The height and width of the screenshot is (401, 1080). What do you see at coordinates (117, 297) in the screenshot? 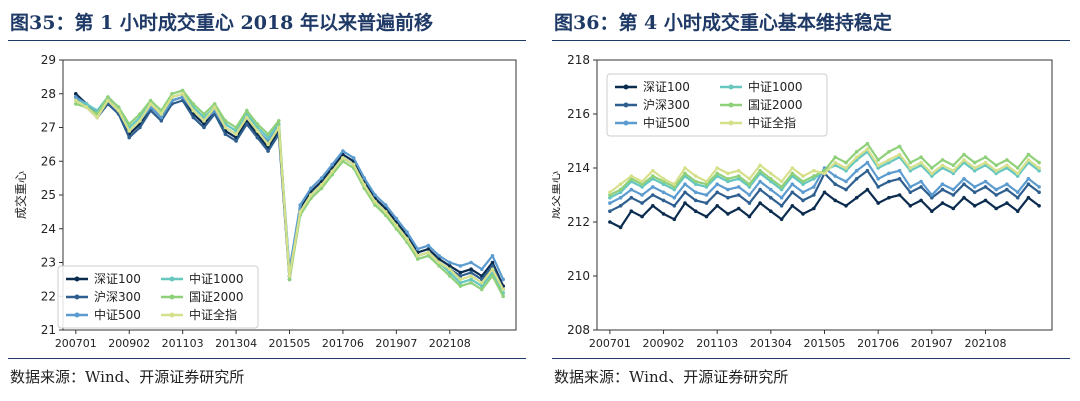
I see `legend-label: 沪深300` at bounding box center [117, 297].